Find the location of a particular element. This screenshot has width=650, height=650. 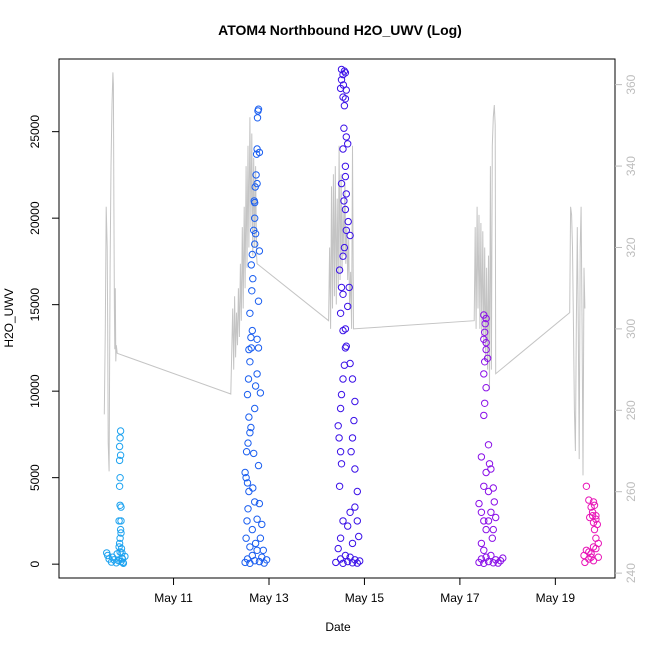

y2-tick-label: 300 is located at coordinates (631, 329).